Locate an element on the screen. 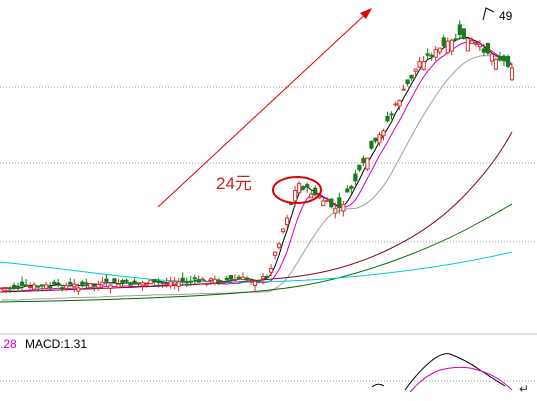 The height and width of the screenshot is (401, 537). return-glyph: ↵ is located at coordinates (524, 389).